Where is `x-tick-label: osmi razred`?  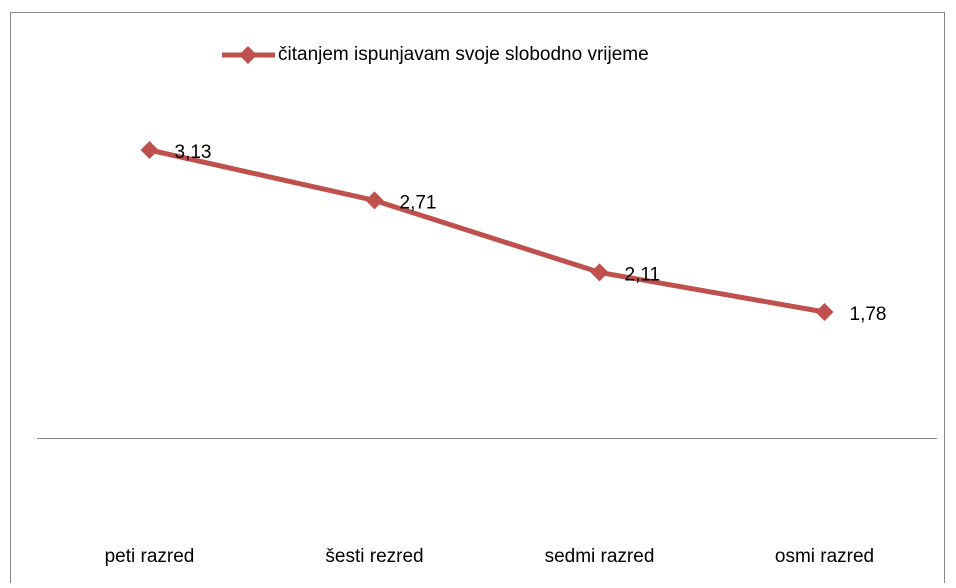
x-tick-label: osmi razred is located at coordinates (824, 556).